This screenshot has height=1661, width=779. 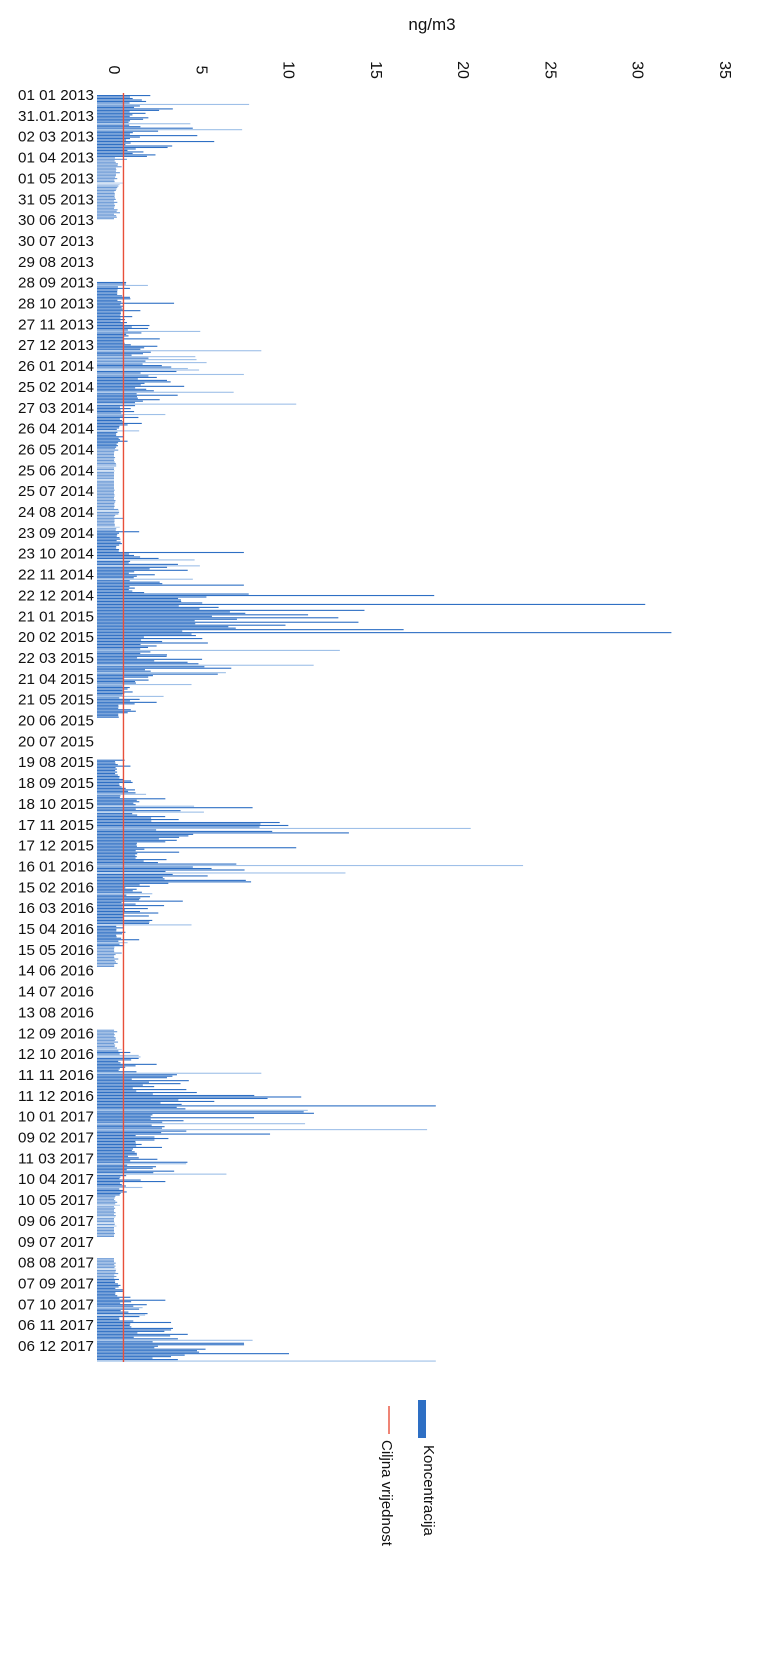 What do you see at coordinates (56, 158) in the screenshot?
I see `date-label: 01 04 2013` at bounding box center [56, 158].